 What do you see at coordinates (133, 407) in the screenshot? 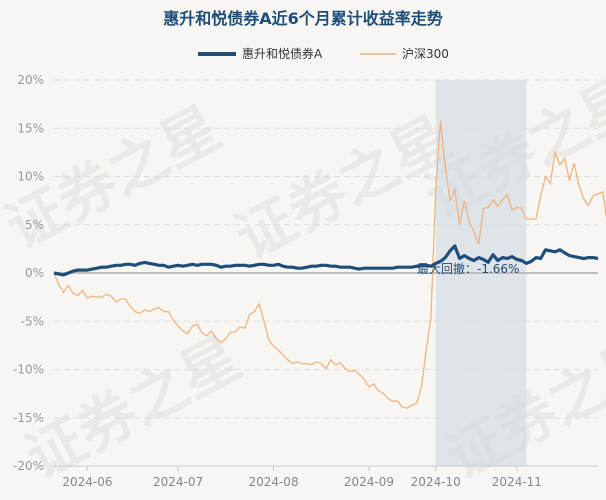
I see `watermark-text-3: 证券之星` at bounding box center [133, 407].